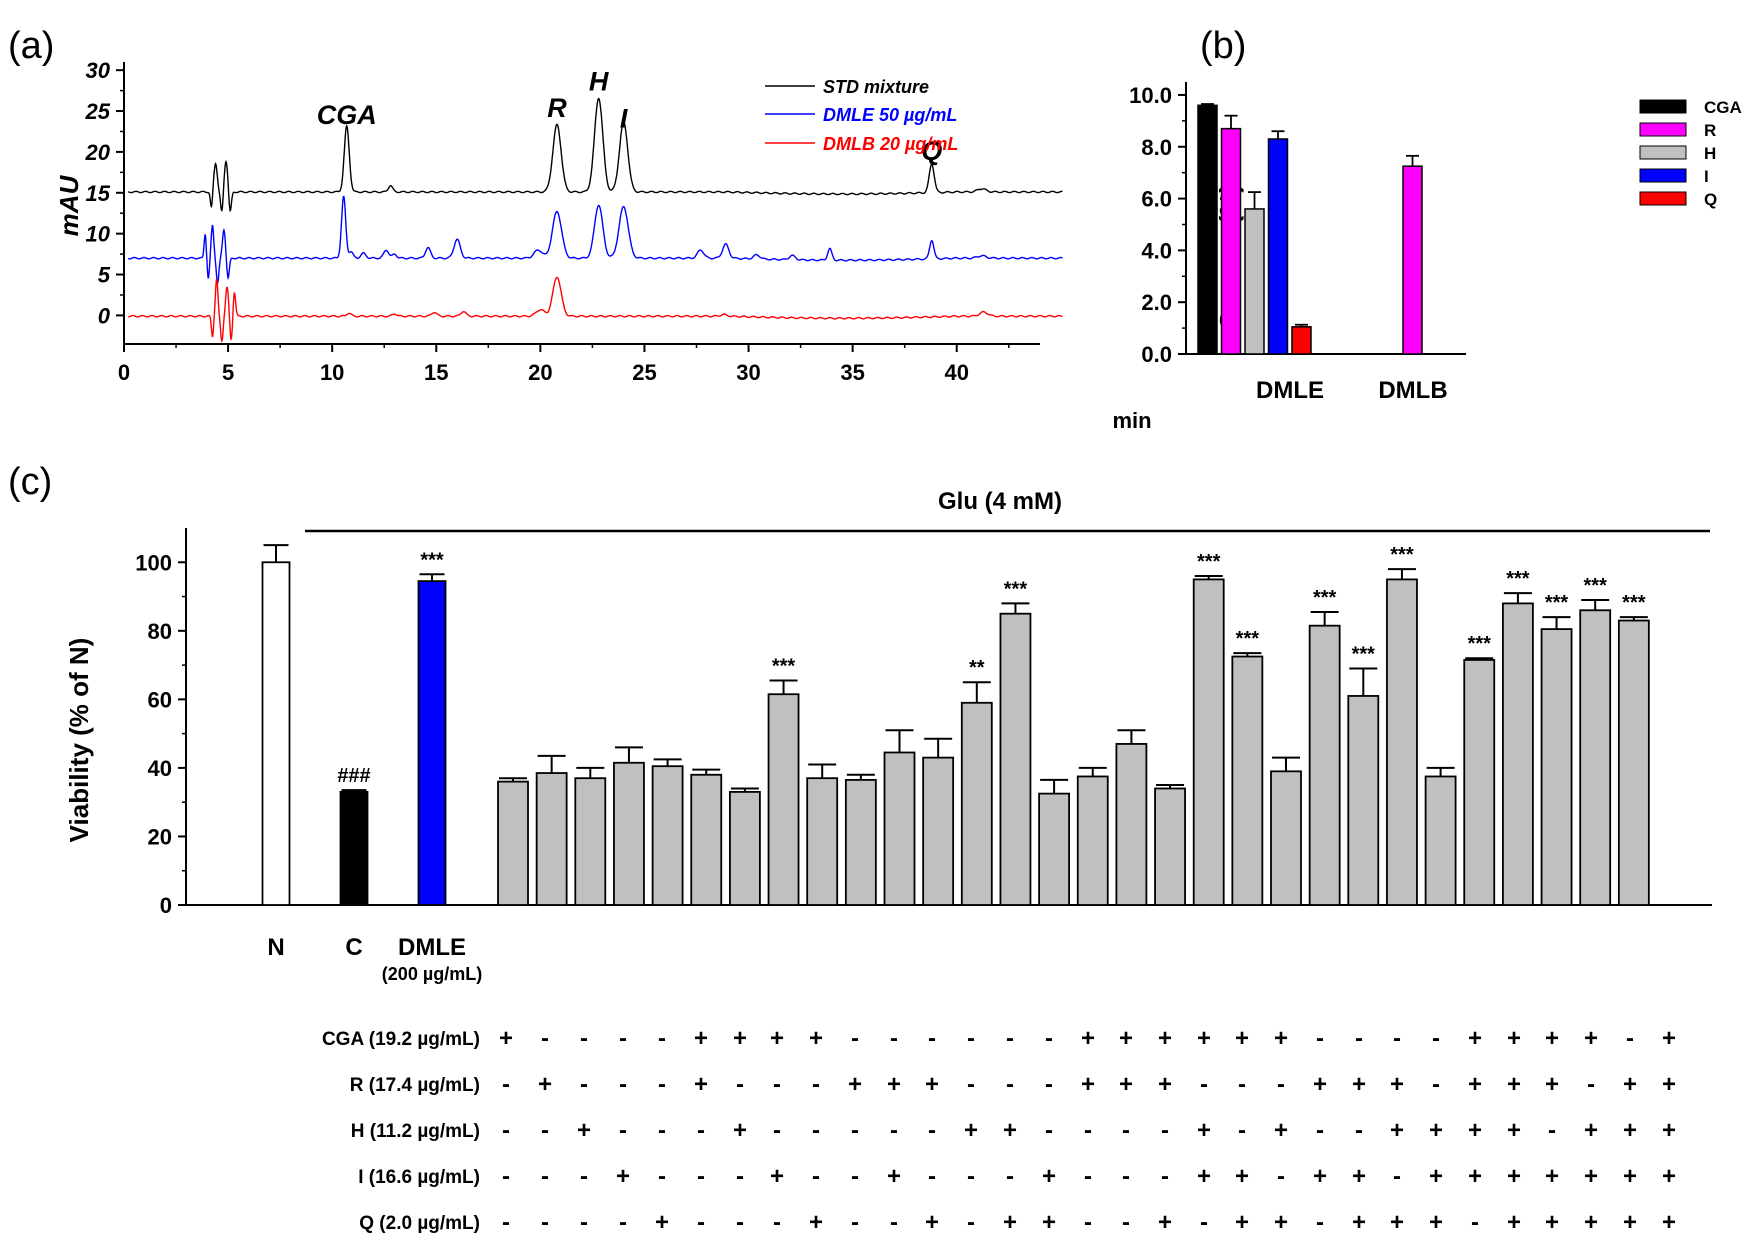 The width and height of the screenshot is (1758, 1251). I want to click on x-tick-label: 5, so click(228, 372).